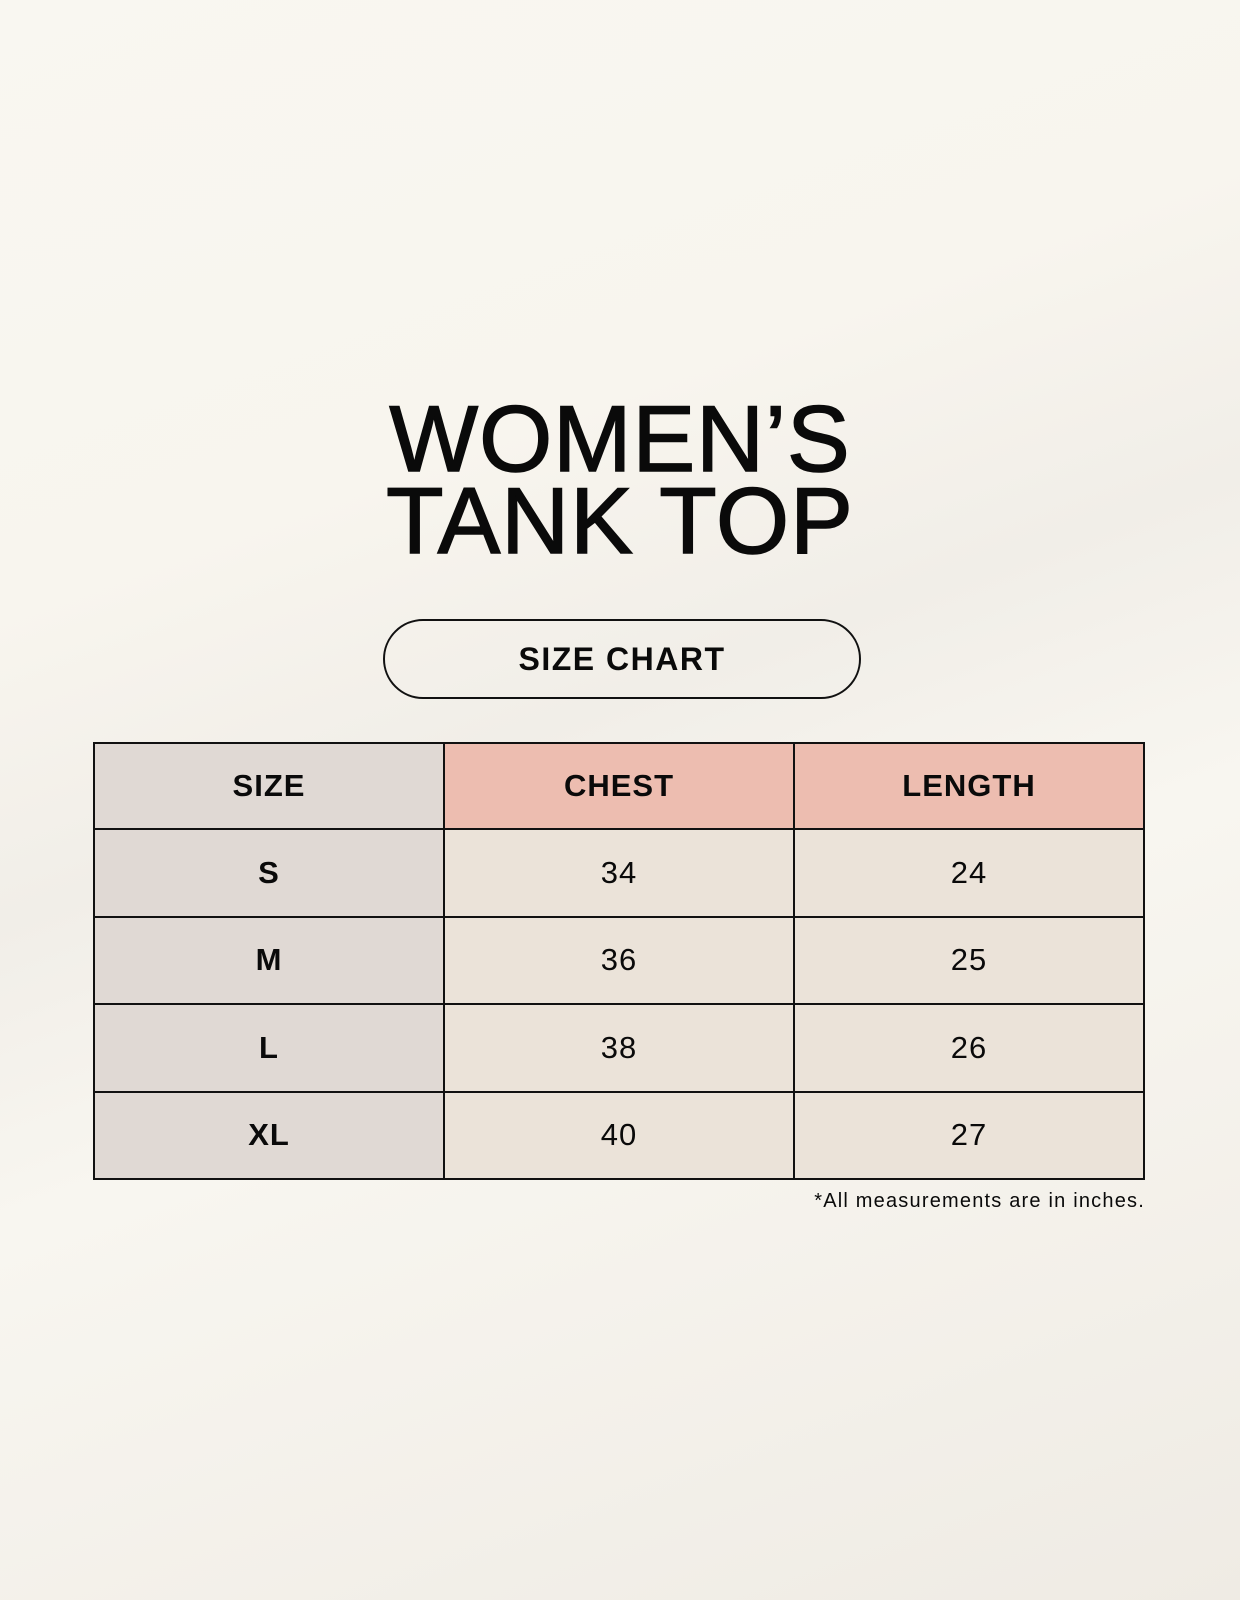  I want to click on title-line-2: TANK TOP, so click(619, 520).